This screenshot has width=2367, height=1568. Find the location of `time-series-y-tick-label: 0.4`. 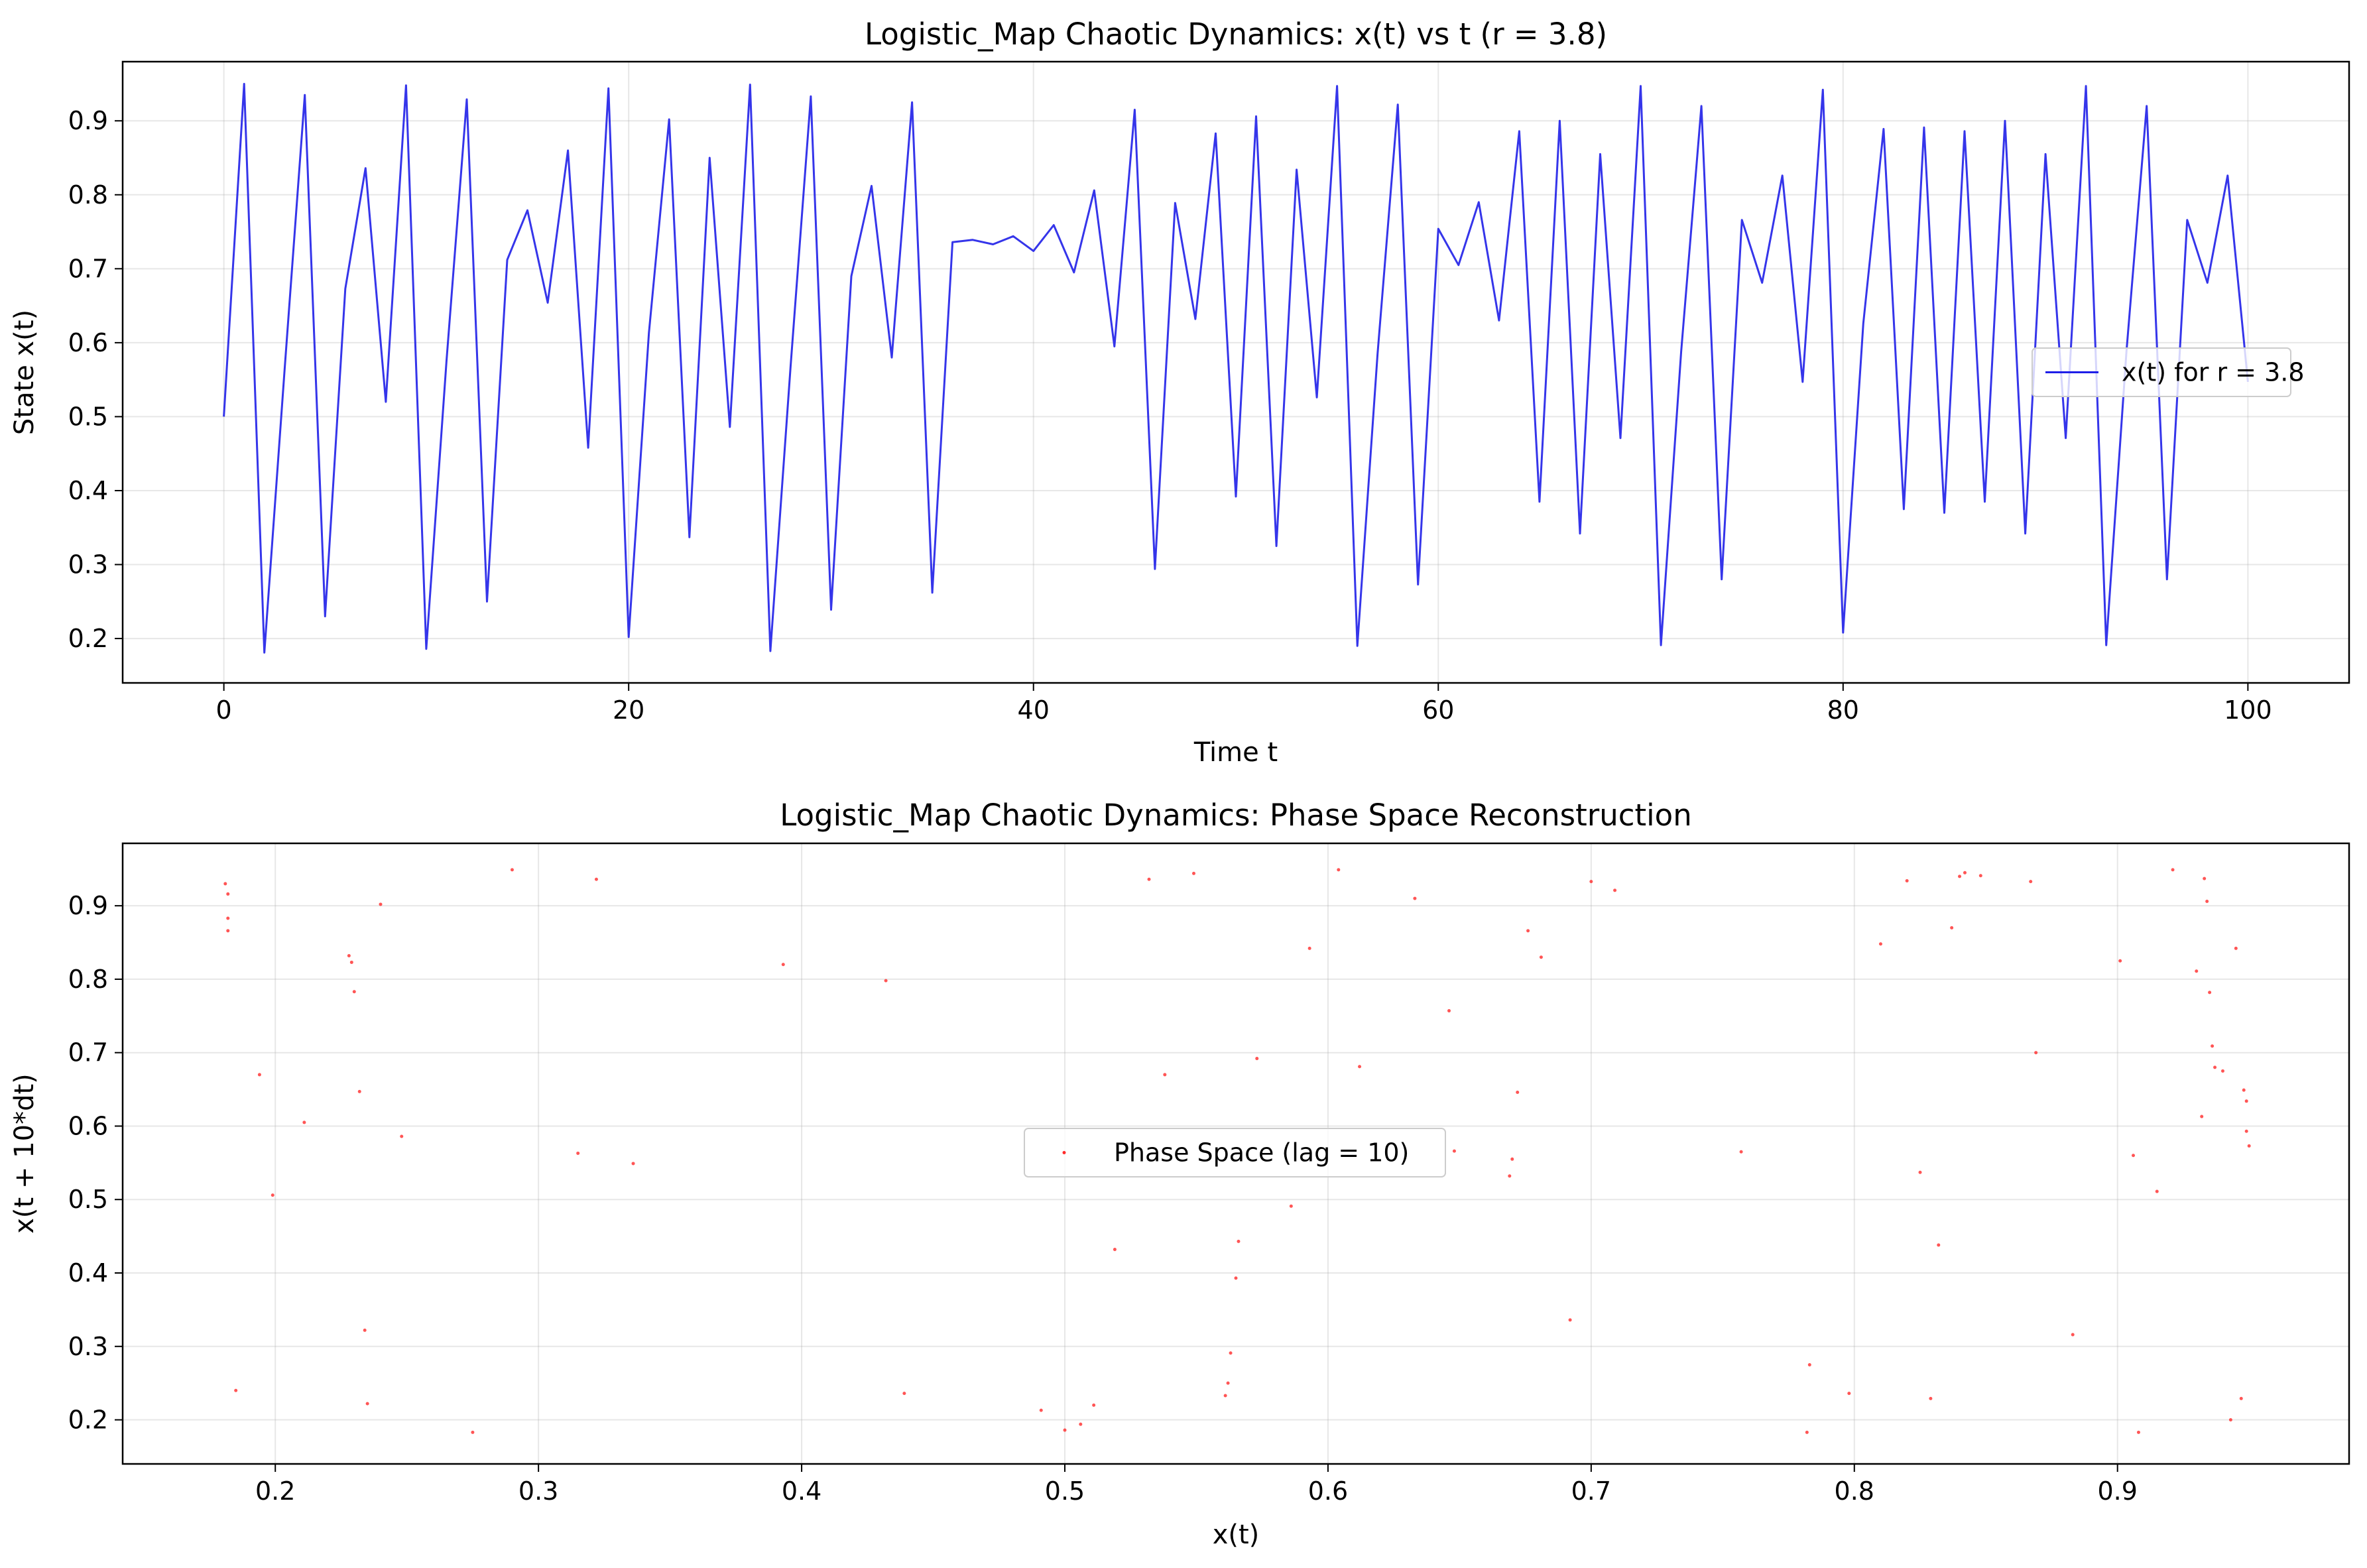

time-series-y-tick-label: 0.4 is located at coordinates (88, 490).